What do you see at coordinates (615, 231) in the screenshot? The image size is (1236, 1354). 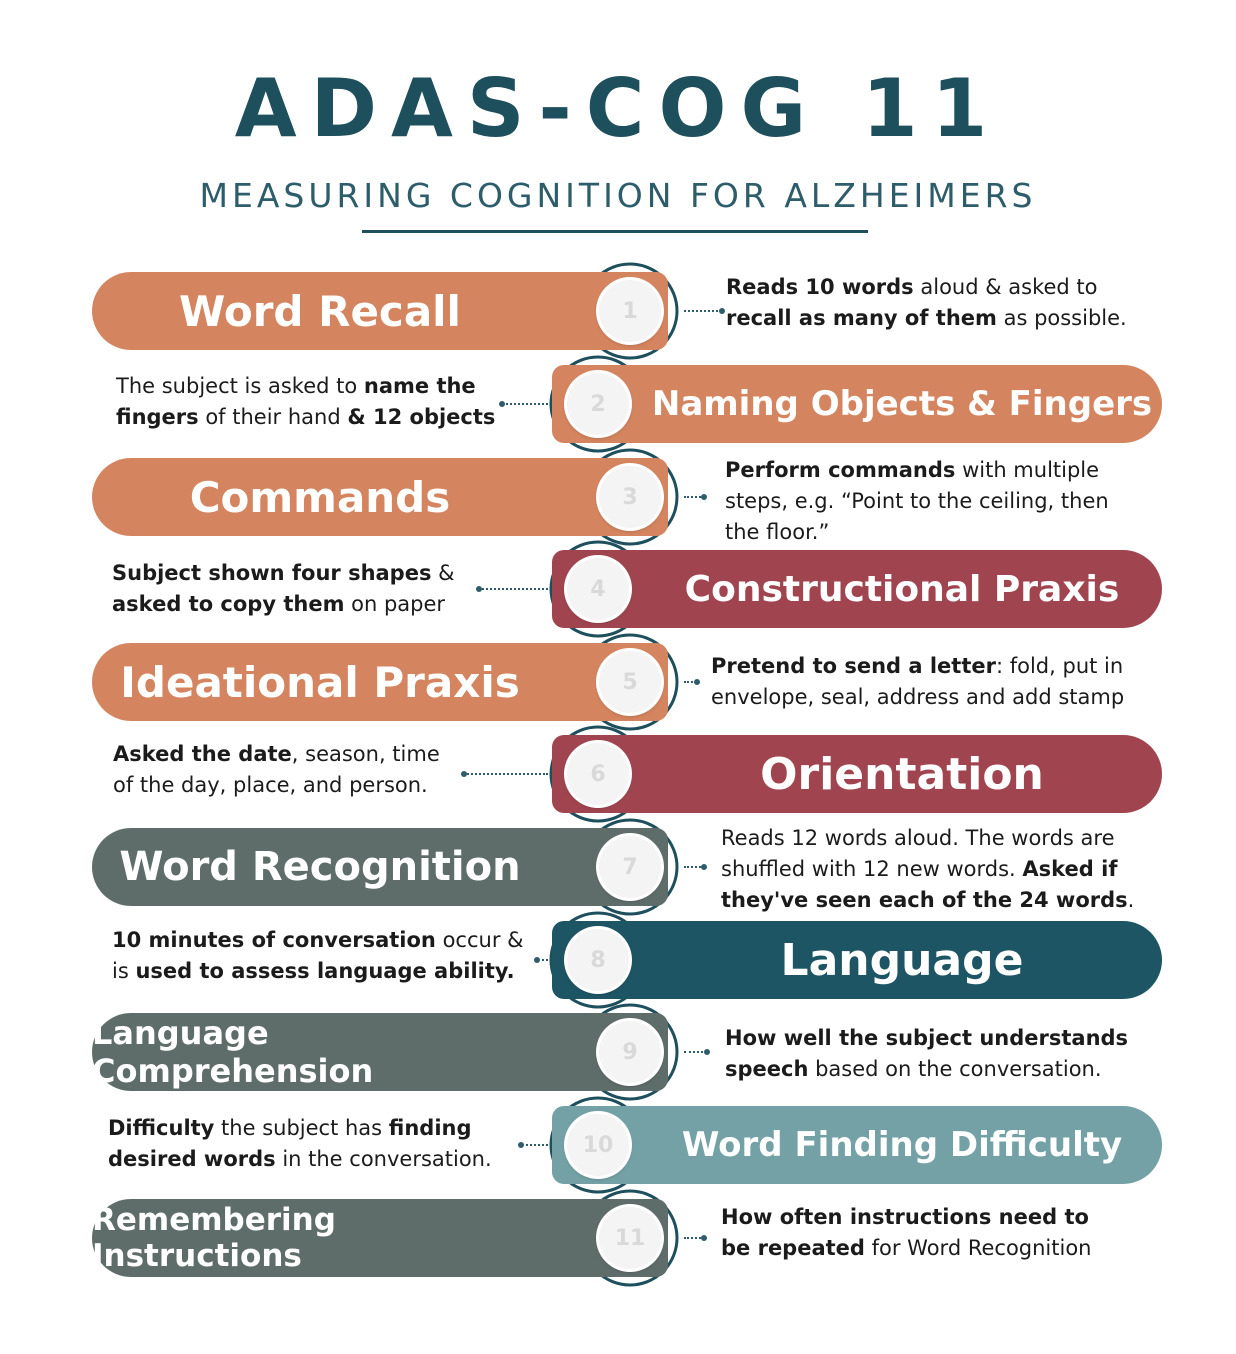 I see `title-underline` at bounding box center [615, 231].